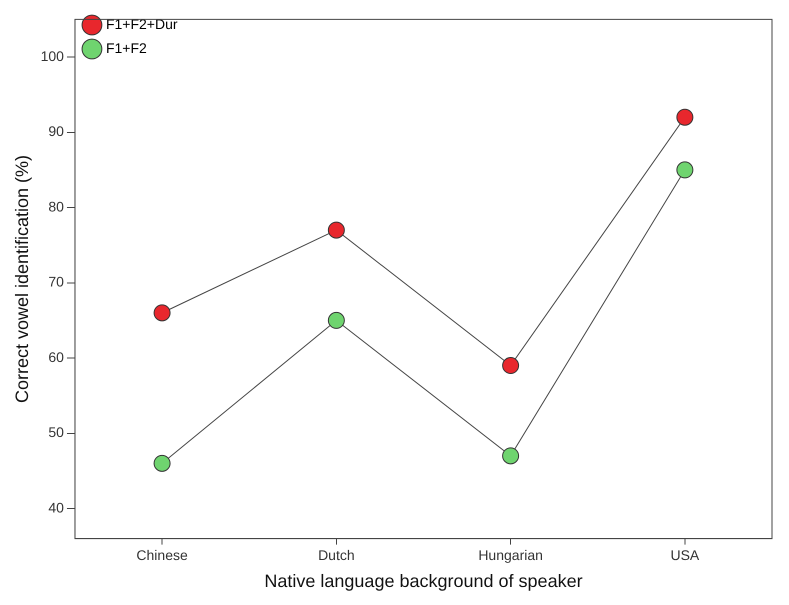 This screenshot has width=789, height=605. What do you see at coordinates (127, 48) in the screenshot?
I see `legend-label: F1+F2` at bounding box center [127, 48].